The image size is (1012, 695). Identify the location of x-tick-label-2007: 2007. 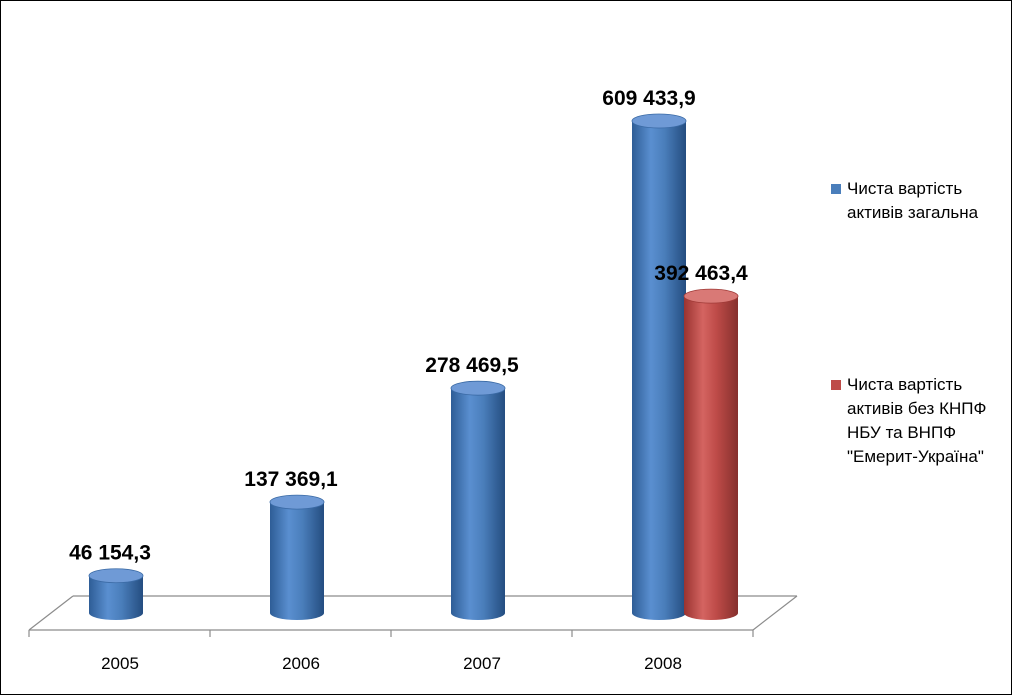
(482, 663).